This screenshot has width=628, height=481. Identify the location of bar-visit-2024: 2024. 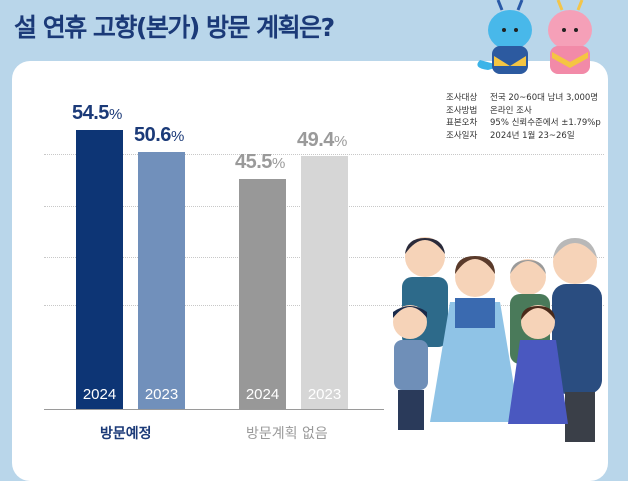
(99, 269).